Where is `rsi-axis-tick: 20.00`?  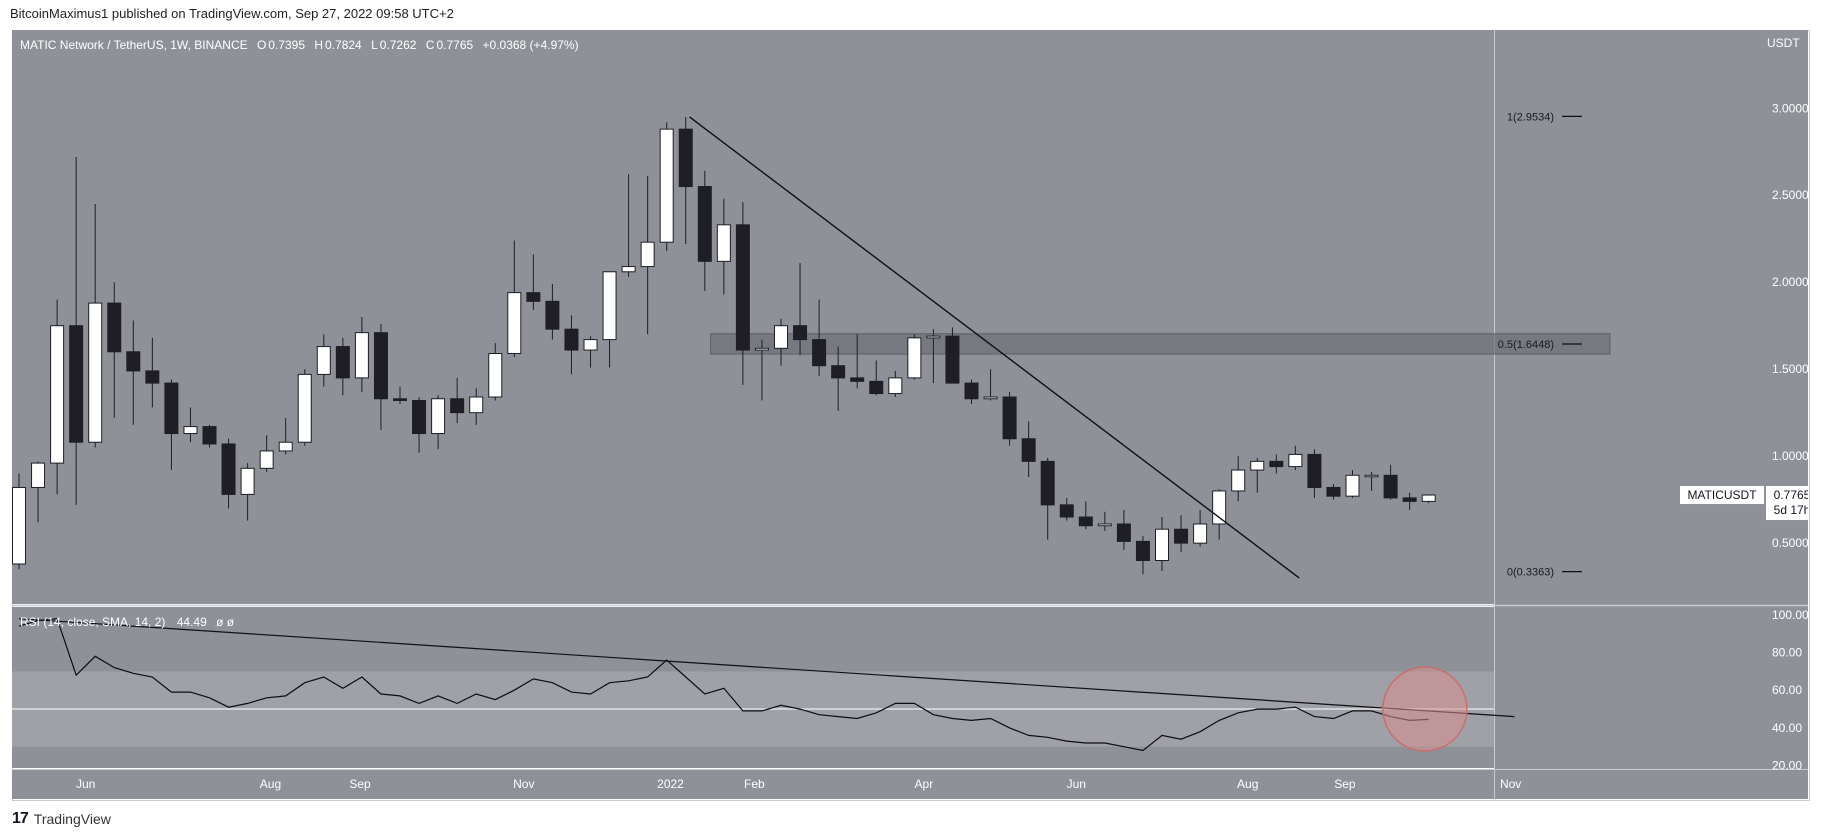
rsi-axis-tick: 20.00 is located at coordinates (1787, 766).